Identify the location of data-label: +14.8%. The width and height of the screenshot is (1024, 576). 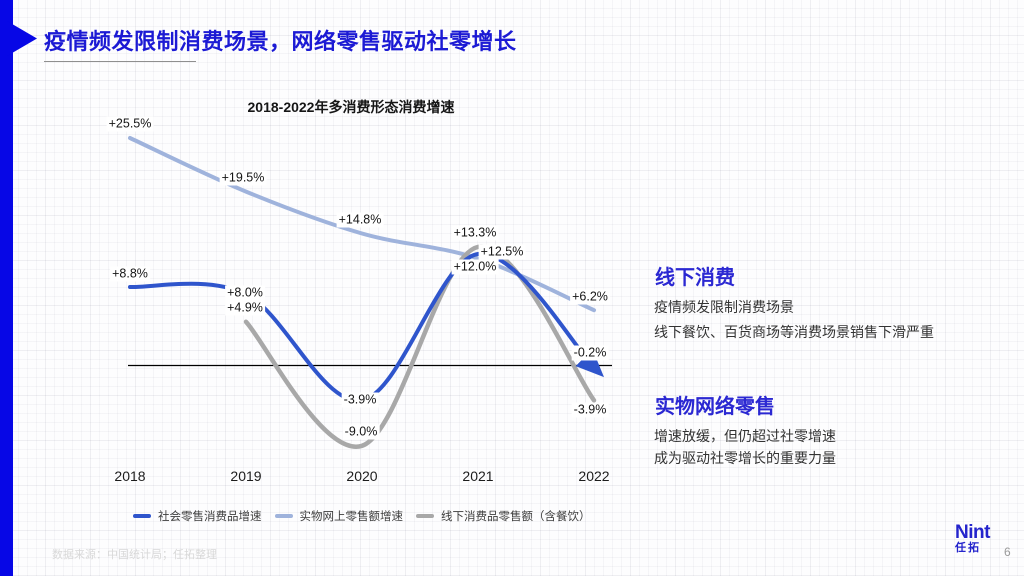
(360, 220).